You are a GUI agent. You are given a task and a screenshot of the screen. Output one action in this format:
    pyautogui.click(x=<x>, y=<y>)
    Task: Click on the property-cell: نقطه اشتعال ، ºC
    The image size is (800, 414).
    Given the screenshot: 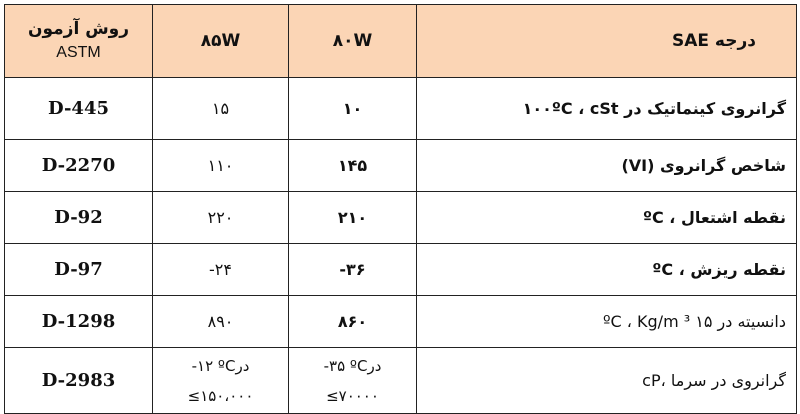 What is the action you would take?
    pyautogui.click(x=606, y=217)
    